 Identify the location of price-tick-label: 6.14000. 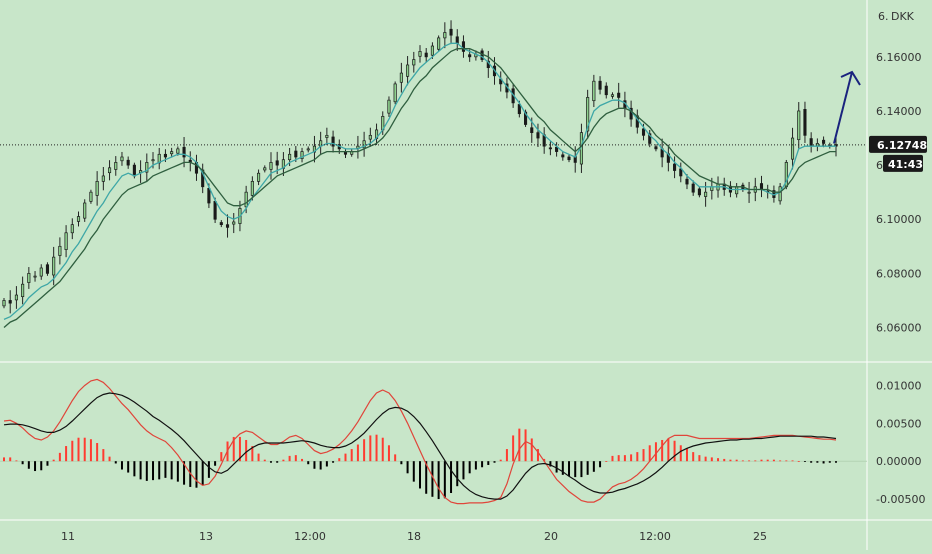
(899, 111).